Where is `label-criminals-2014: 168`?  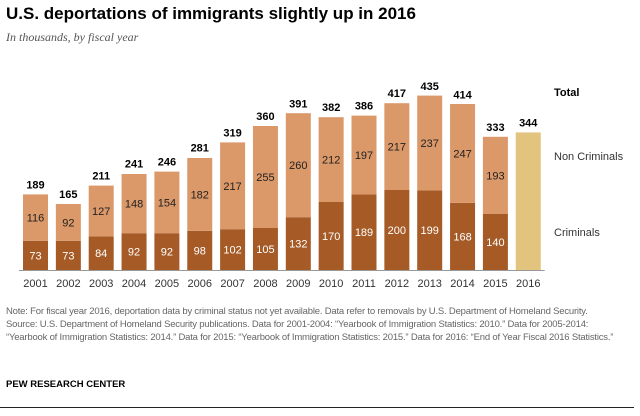
label-criminals-2014: 168 is located at coordinates (462, 237).